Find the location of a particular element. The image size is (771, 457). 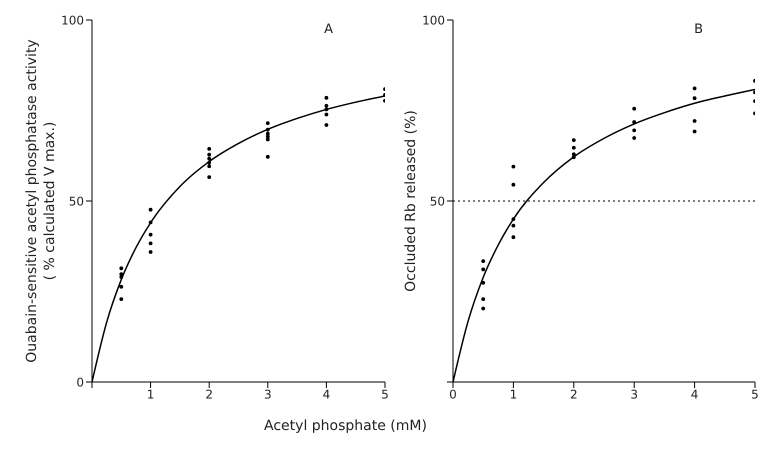

x-axis-title: Acetyl phosphate (mM) is located at coordinates (345, 426).